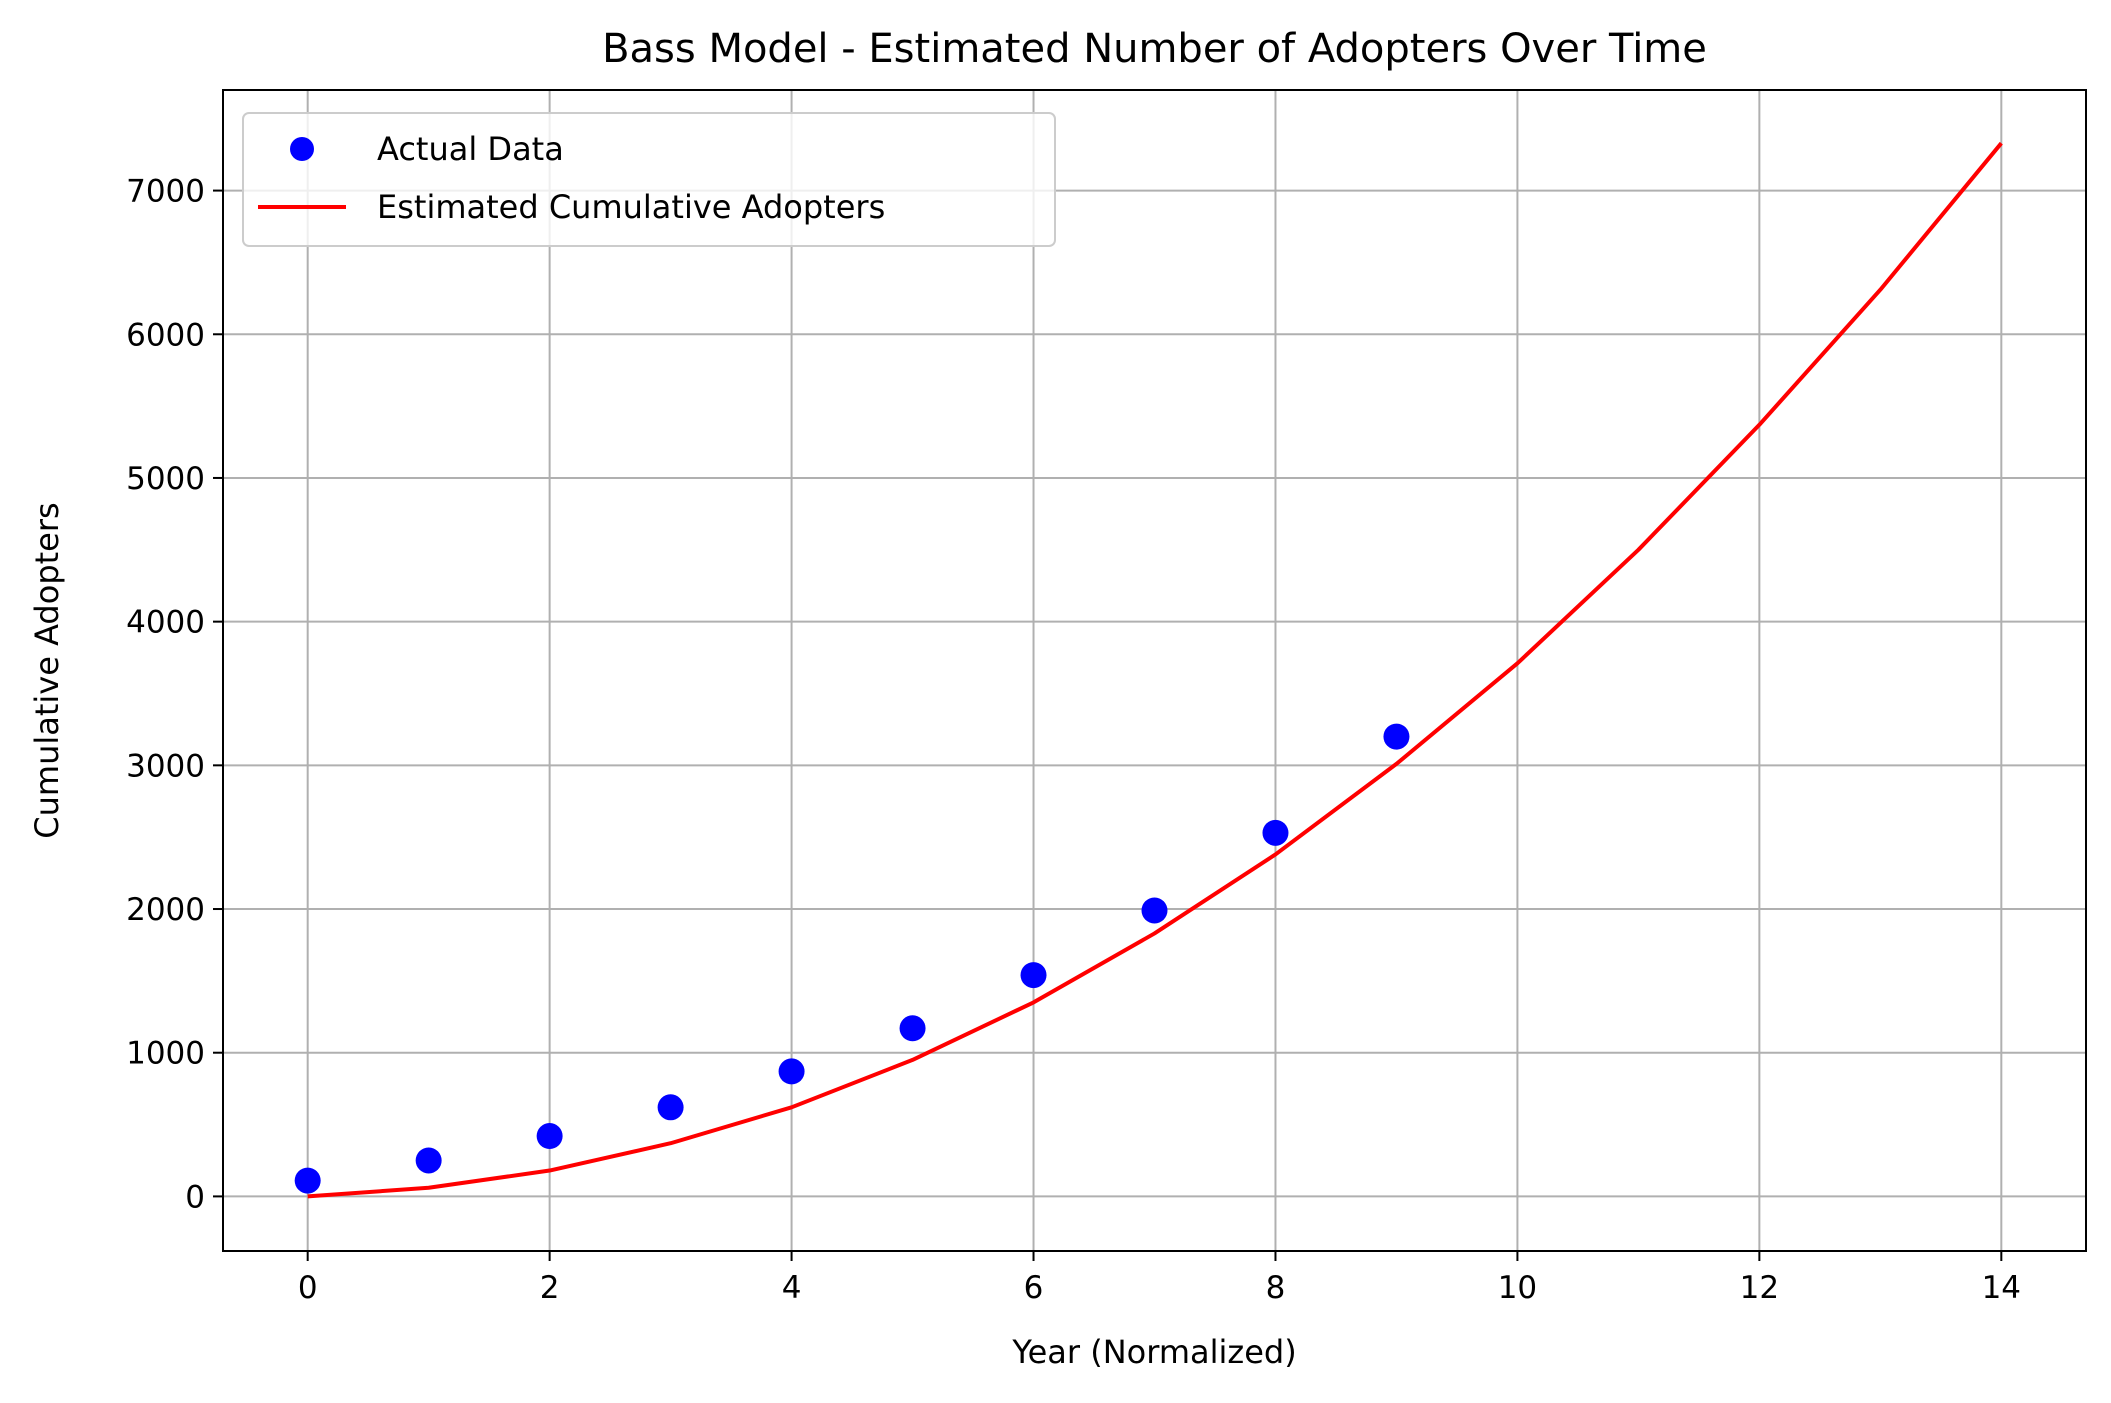 The width and height of the screenshot is (2111, 1403). What do you see at coordinates (631, 207) in the screenshot?
I see `legend-label-estimated-cumulative-adopters: Estimated Cumulative Adopters` at bounding box center [631, 207].